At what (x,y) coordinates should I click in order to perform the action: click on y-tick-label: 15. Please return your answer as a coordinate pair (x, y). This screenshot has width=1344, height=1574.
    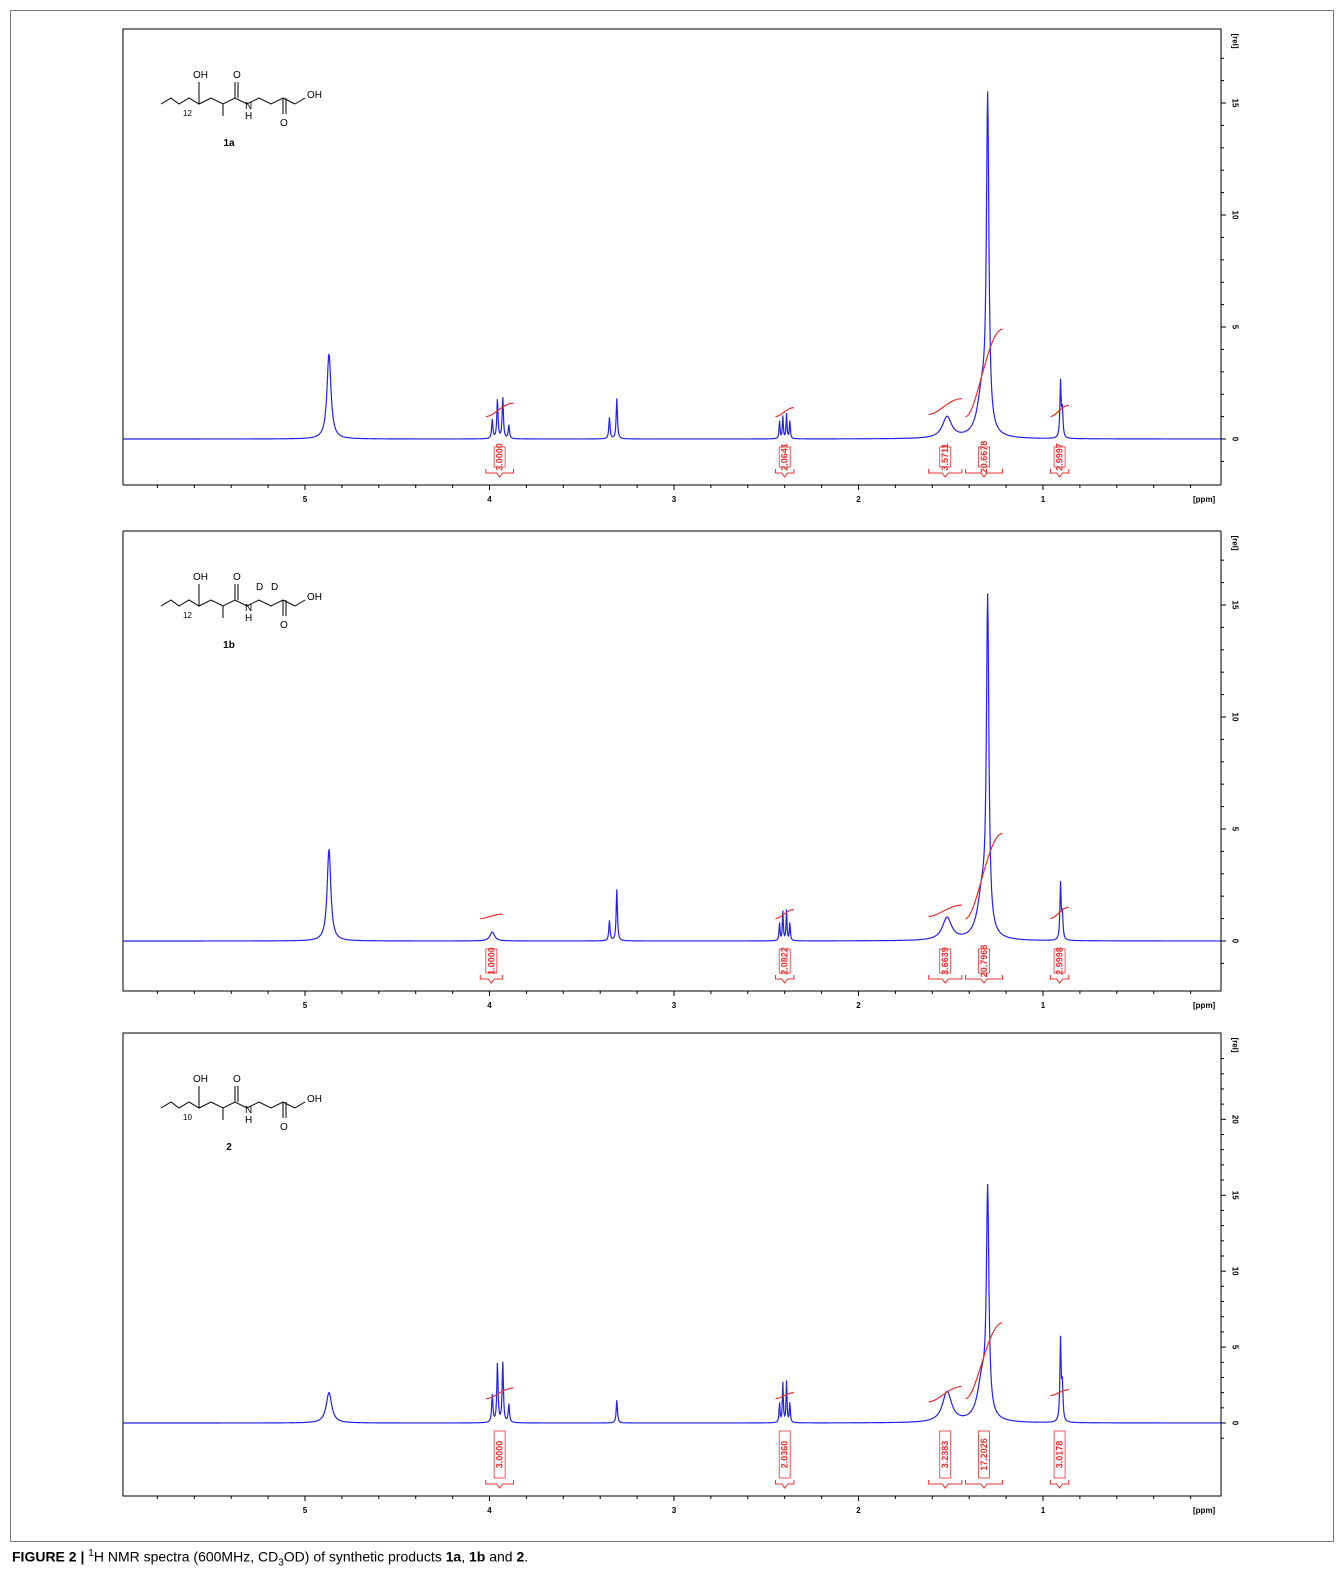
    Looking at the image, I should click on (1235, 103).